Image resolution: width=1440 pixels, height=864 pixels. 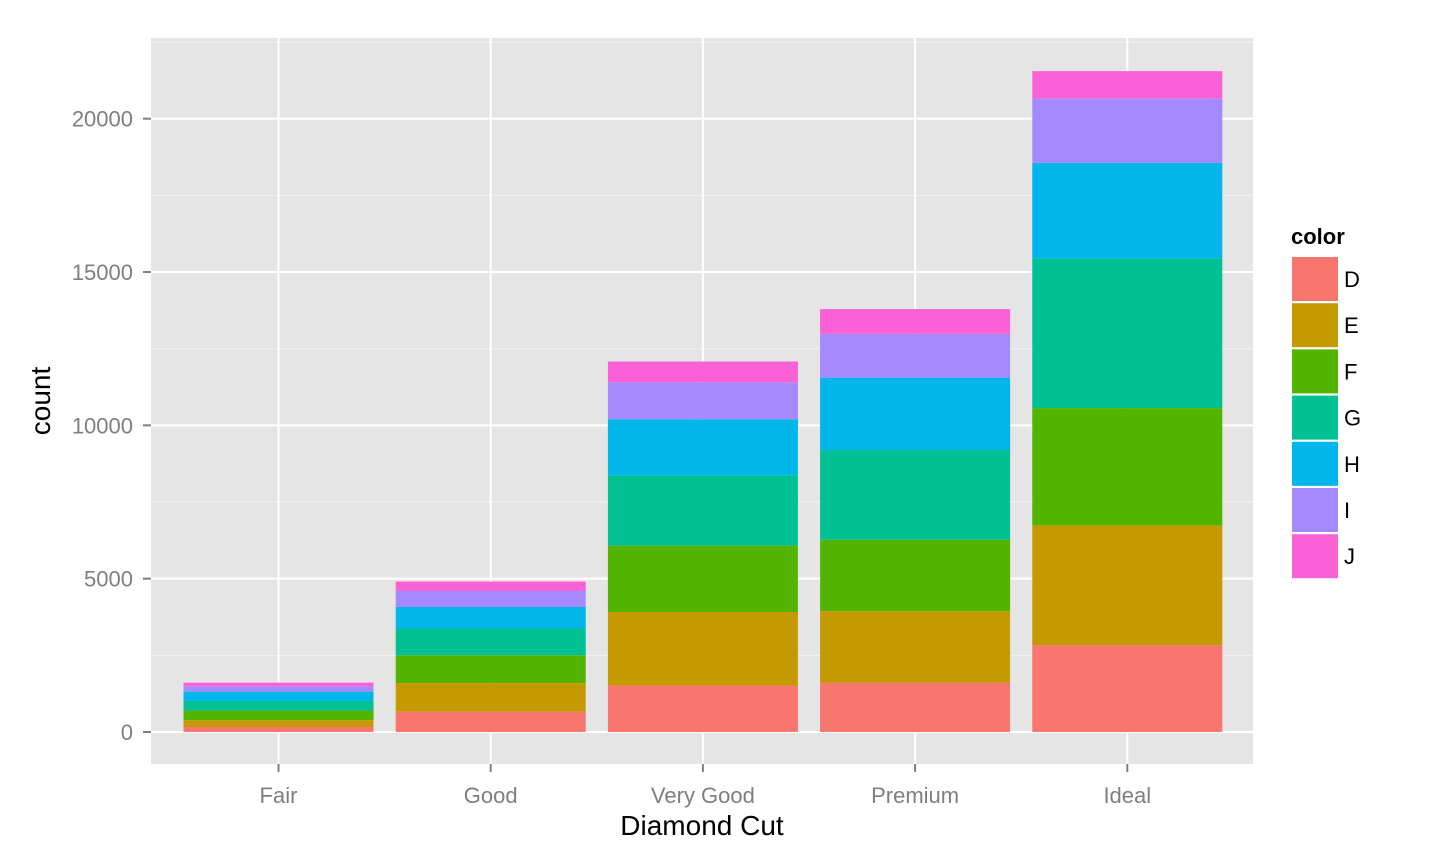 What do you see at coordinates (1127, 130) in the screenshot?
I see `bar-segment-ideal-i` at bounding box center [1127, 130].